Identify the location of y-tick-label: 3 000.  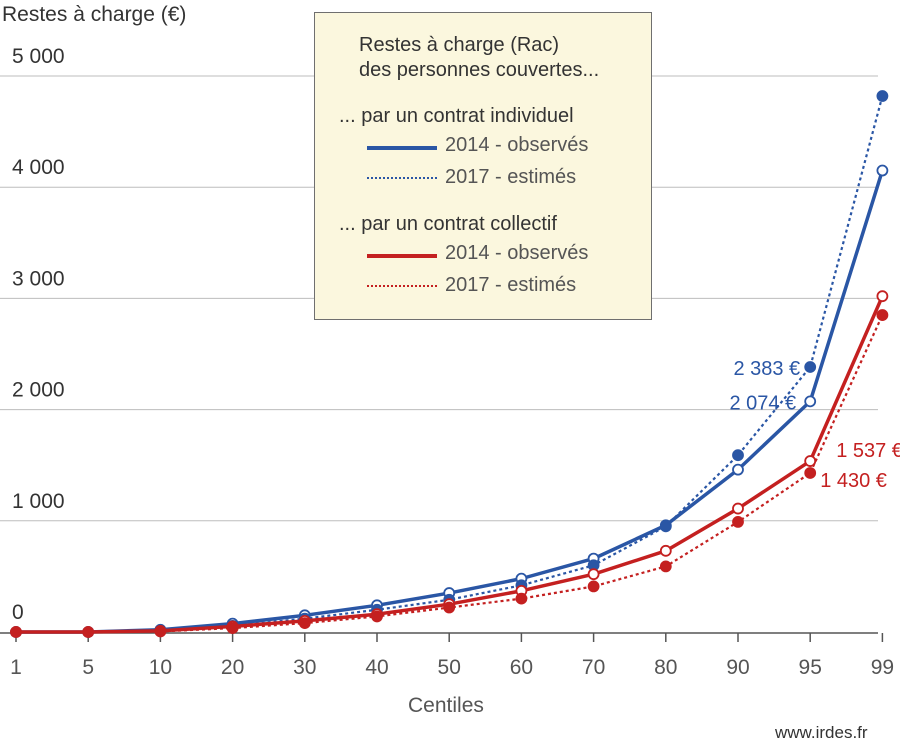
(38, 278).